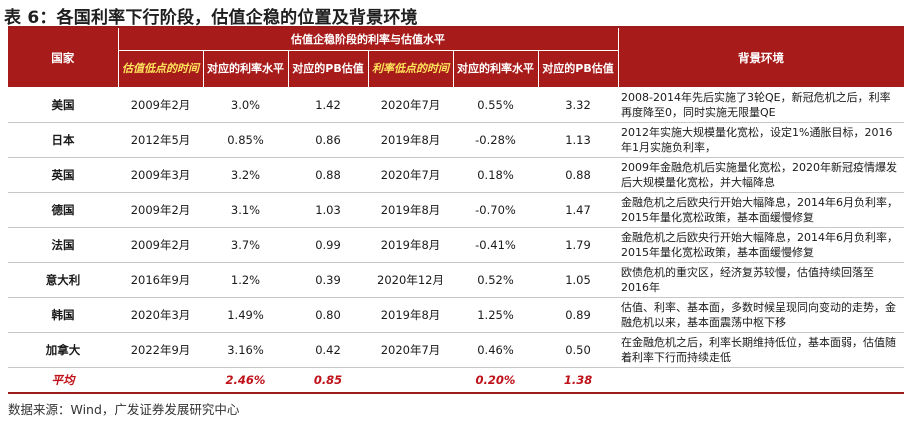  I want to click on header-country: 国家, so click(63, 58).